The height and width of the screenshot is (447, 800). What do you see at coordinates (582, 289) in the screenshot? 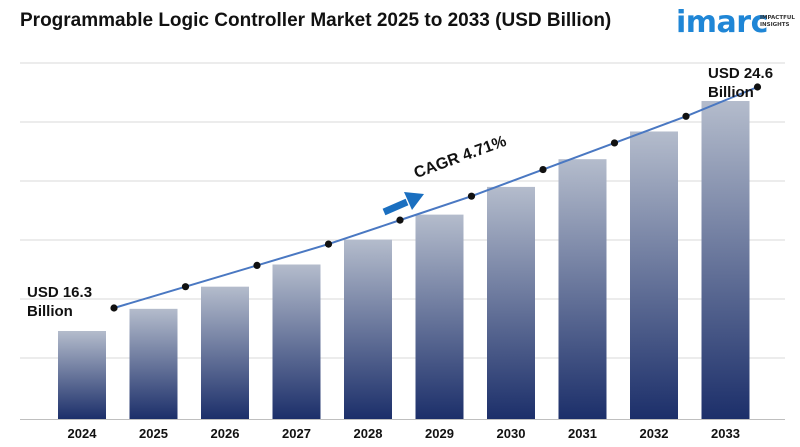
I see `bar-2031` at bounding box center [582, 289].